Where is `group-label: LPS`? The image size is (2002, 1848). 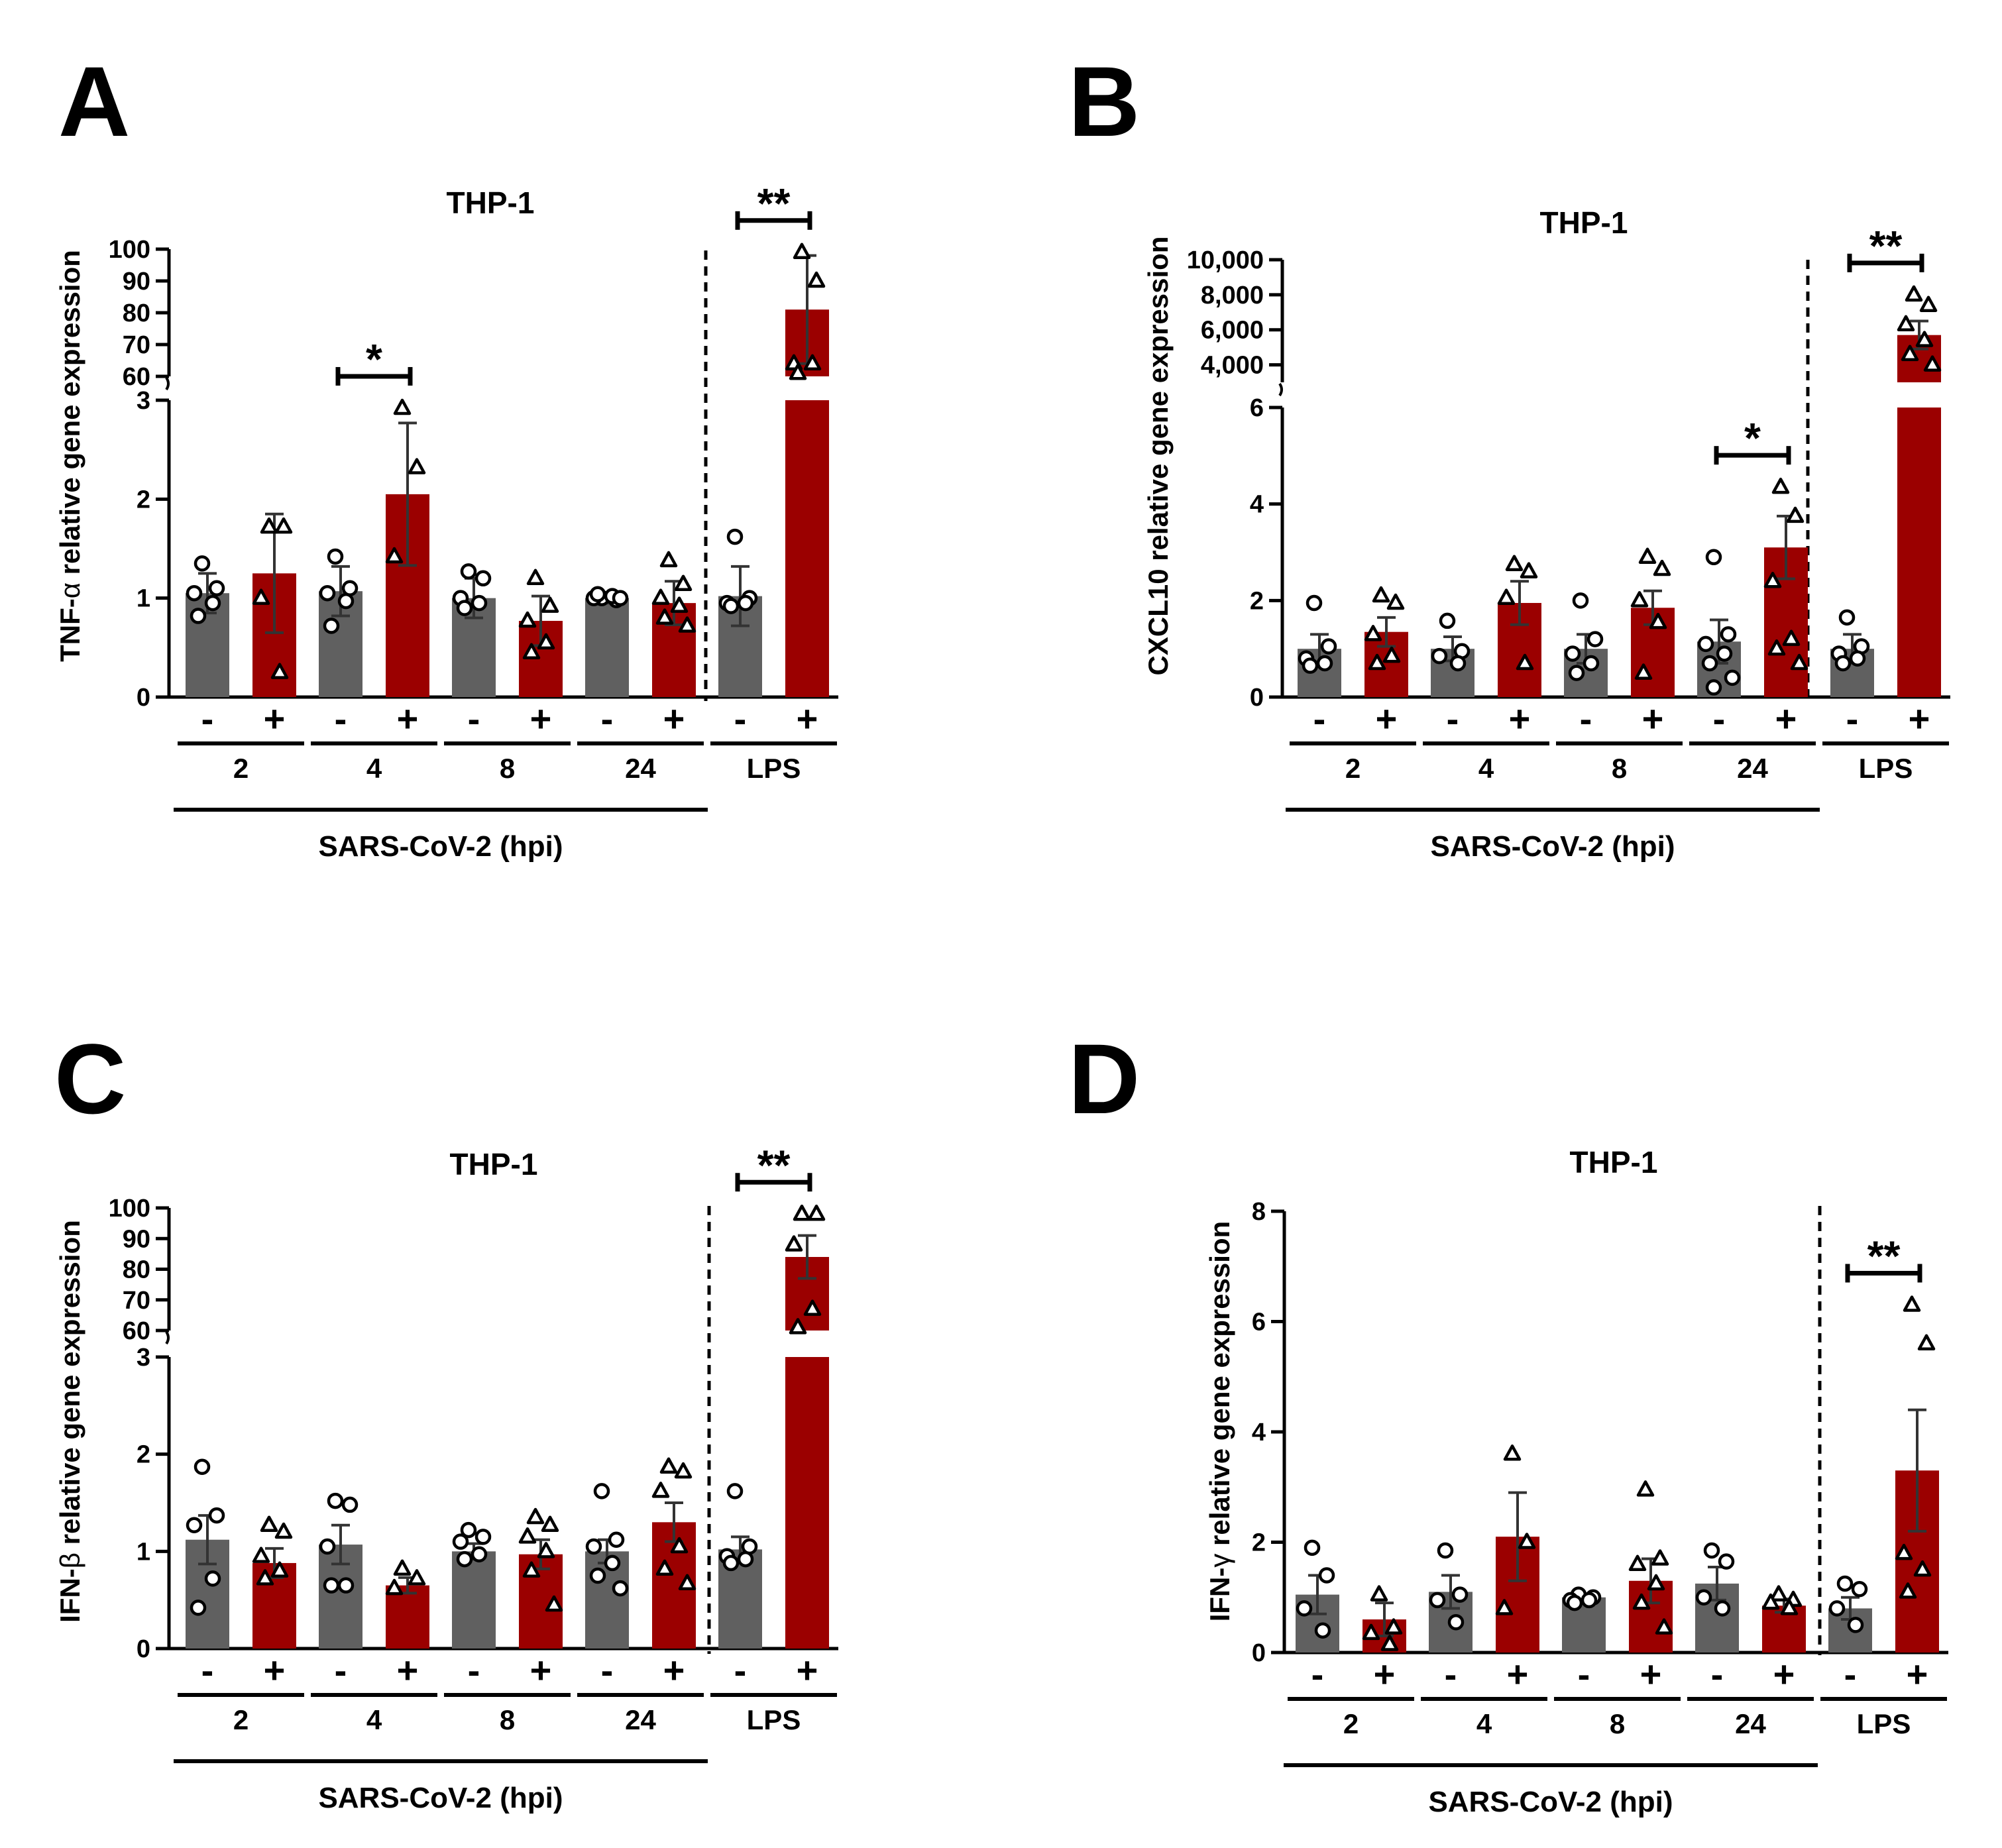
group-label: LPS is located at coordinates (1884, 1723).